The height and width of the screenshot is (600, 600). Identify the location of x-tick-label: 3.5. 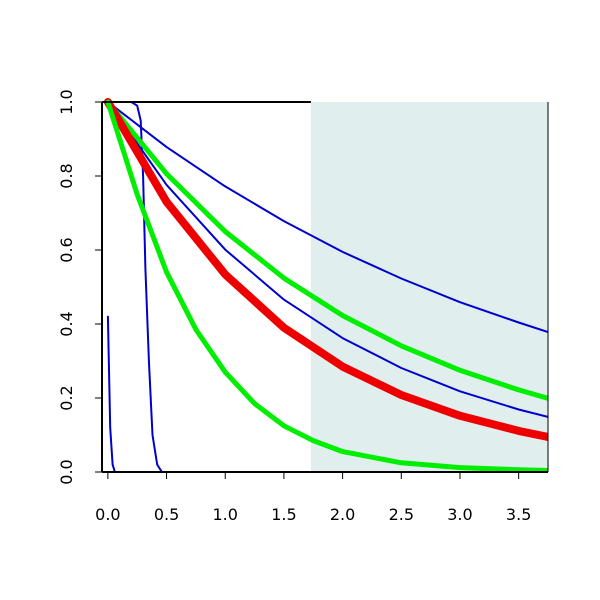
(518, 514).